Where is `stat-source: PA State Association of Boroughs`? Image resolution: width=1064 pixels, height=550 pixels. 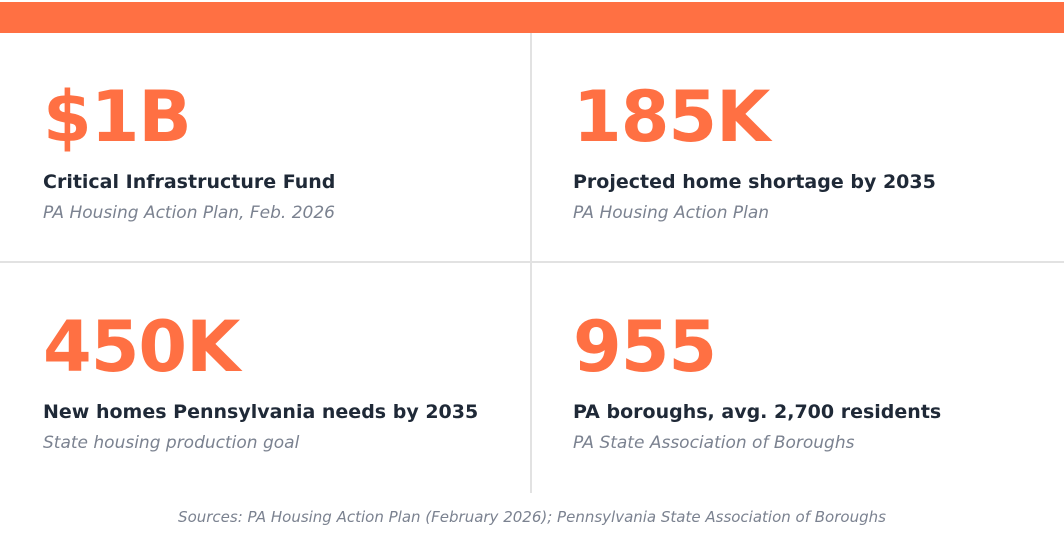 stat-source: PA State Association of Boroughs is located at coordinates (714, 443).